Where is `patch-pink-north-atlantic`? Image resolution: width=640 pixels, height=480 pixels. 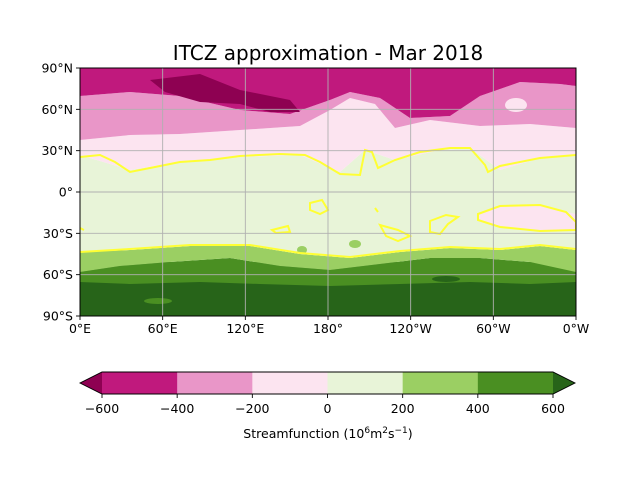 patch-pink-north-atlantic is located at coordinates (516, 105).